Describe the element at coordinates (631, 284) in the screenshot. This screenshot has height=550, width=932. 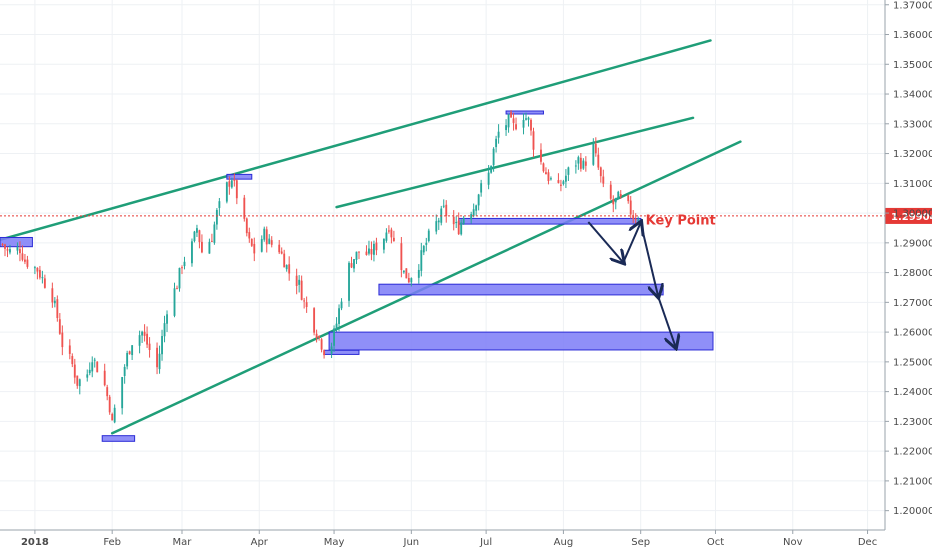
I see `projection-arrows` at that location.